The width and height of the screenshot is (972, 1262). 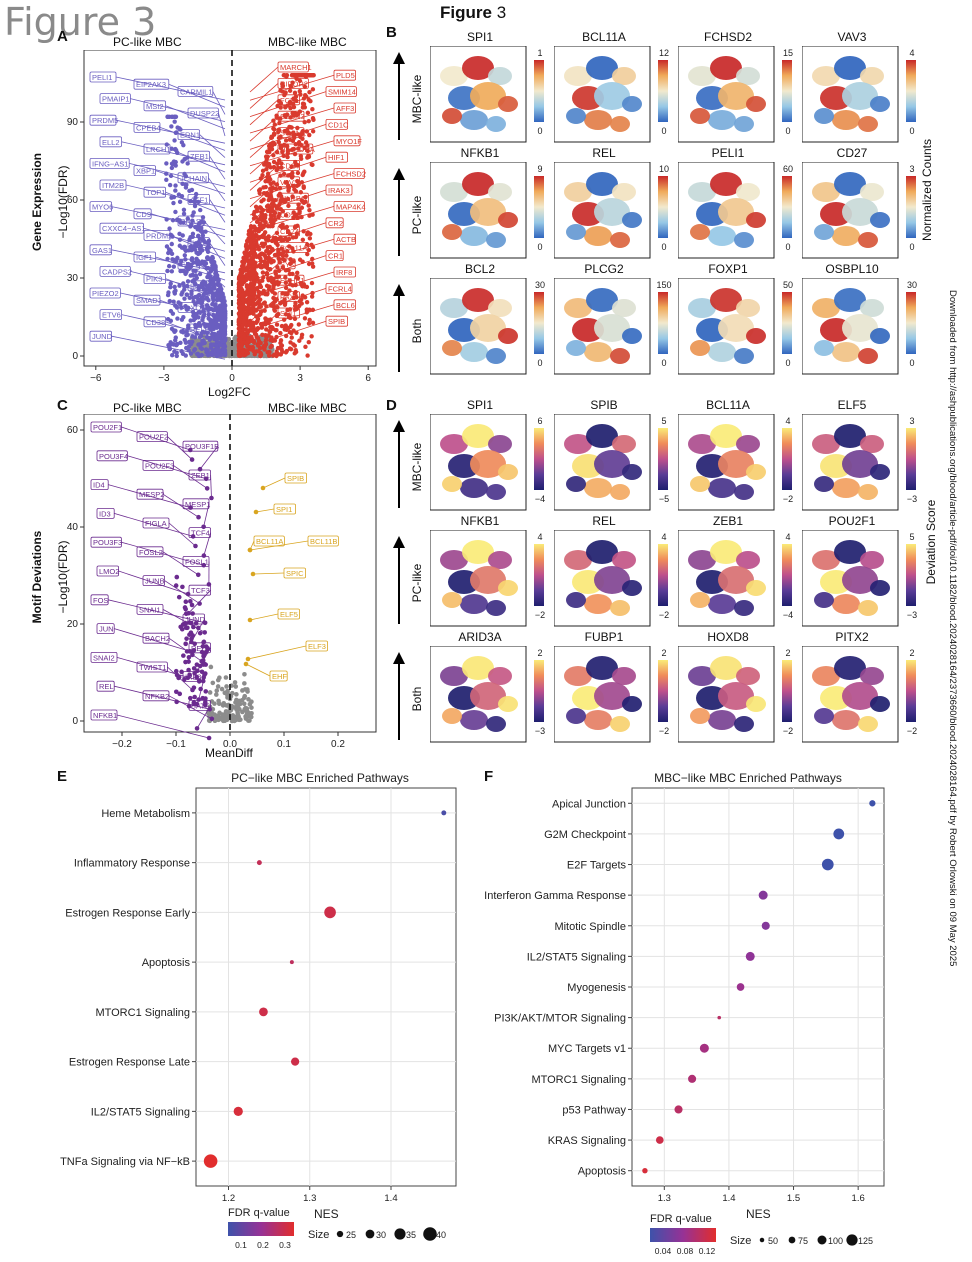 I want to click on gene-label-up: SPIB, so click(x=336, y=321).